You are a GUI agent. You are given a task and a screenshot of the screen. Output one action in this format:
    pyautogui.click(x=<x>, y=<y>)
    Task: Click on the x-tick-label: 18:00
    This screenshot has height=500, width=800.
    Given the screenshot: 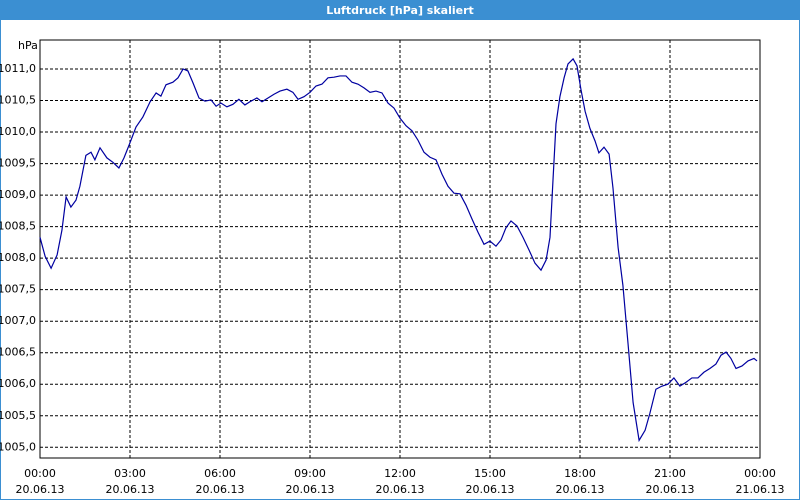 What is the action you would take?
    pyautogui.click(x=580, y=473)
    